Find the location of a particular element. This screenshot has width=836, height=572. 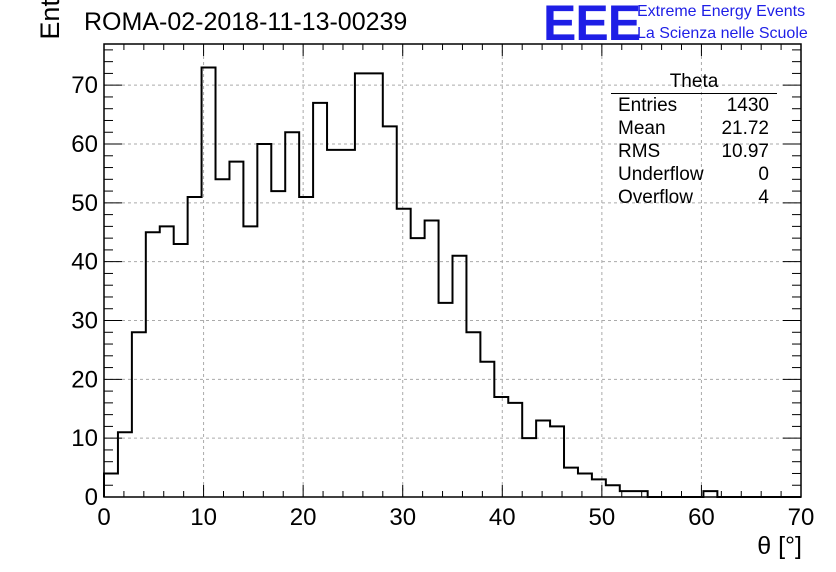

y-tick-label: 0 is located at coordinates (91, 497).